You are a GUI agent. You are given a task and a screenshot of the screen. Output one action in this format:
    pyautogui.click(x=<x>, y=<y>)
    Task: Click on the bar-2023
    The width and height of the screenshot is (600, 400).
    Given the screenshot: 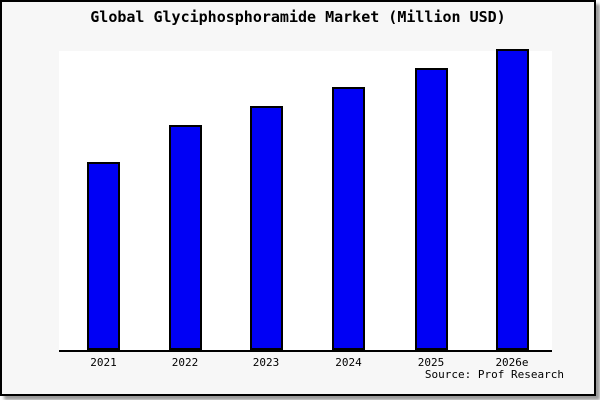 What is the action you would take?
    pyautogui.click(x=266, y=228)
    